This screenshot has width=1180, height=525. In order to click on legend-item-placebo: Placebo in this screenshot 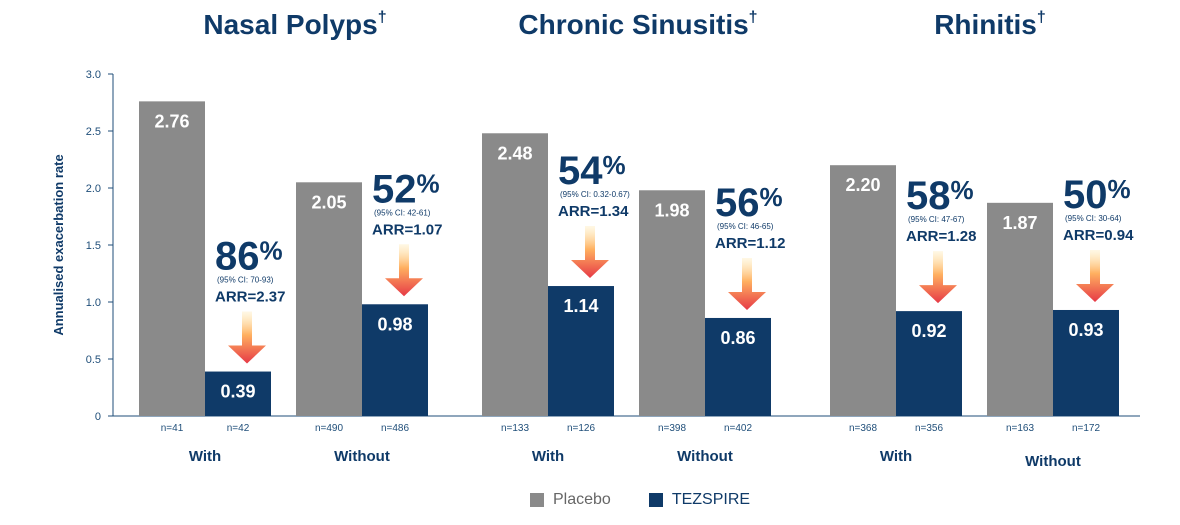, I will do `click(570, 500)`.